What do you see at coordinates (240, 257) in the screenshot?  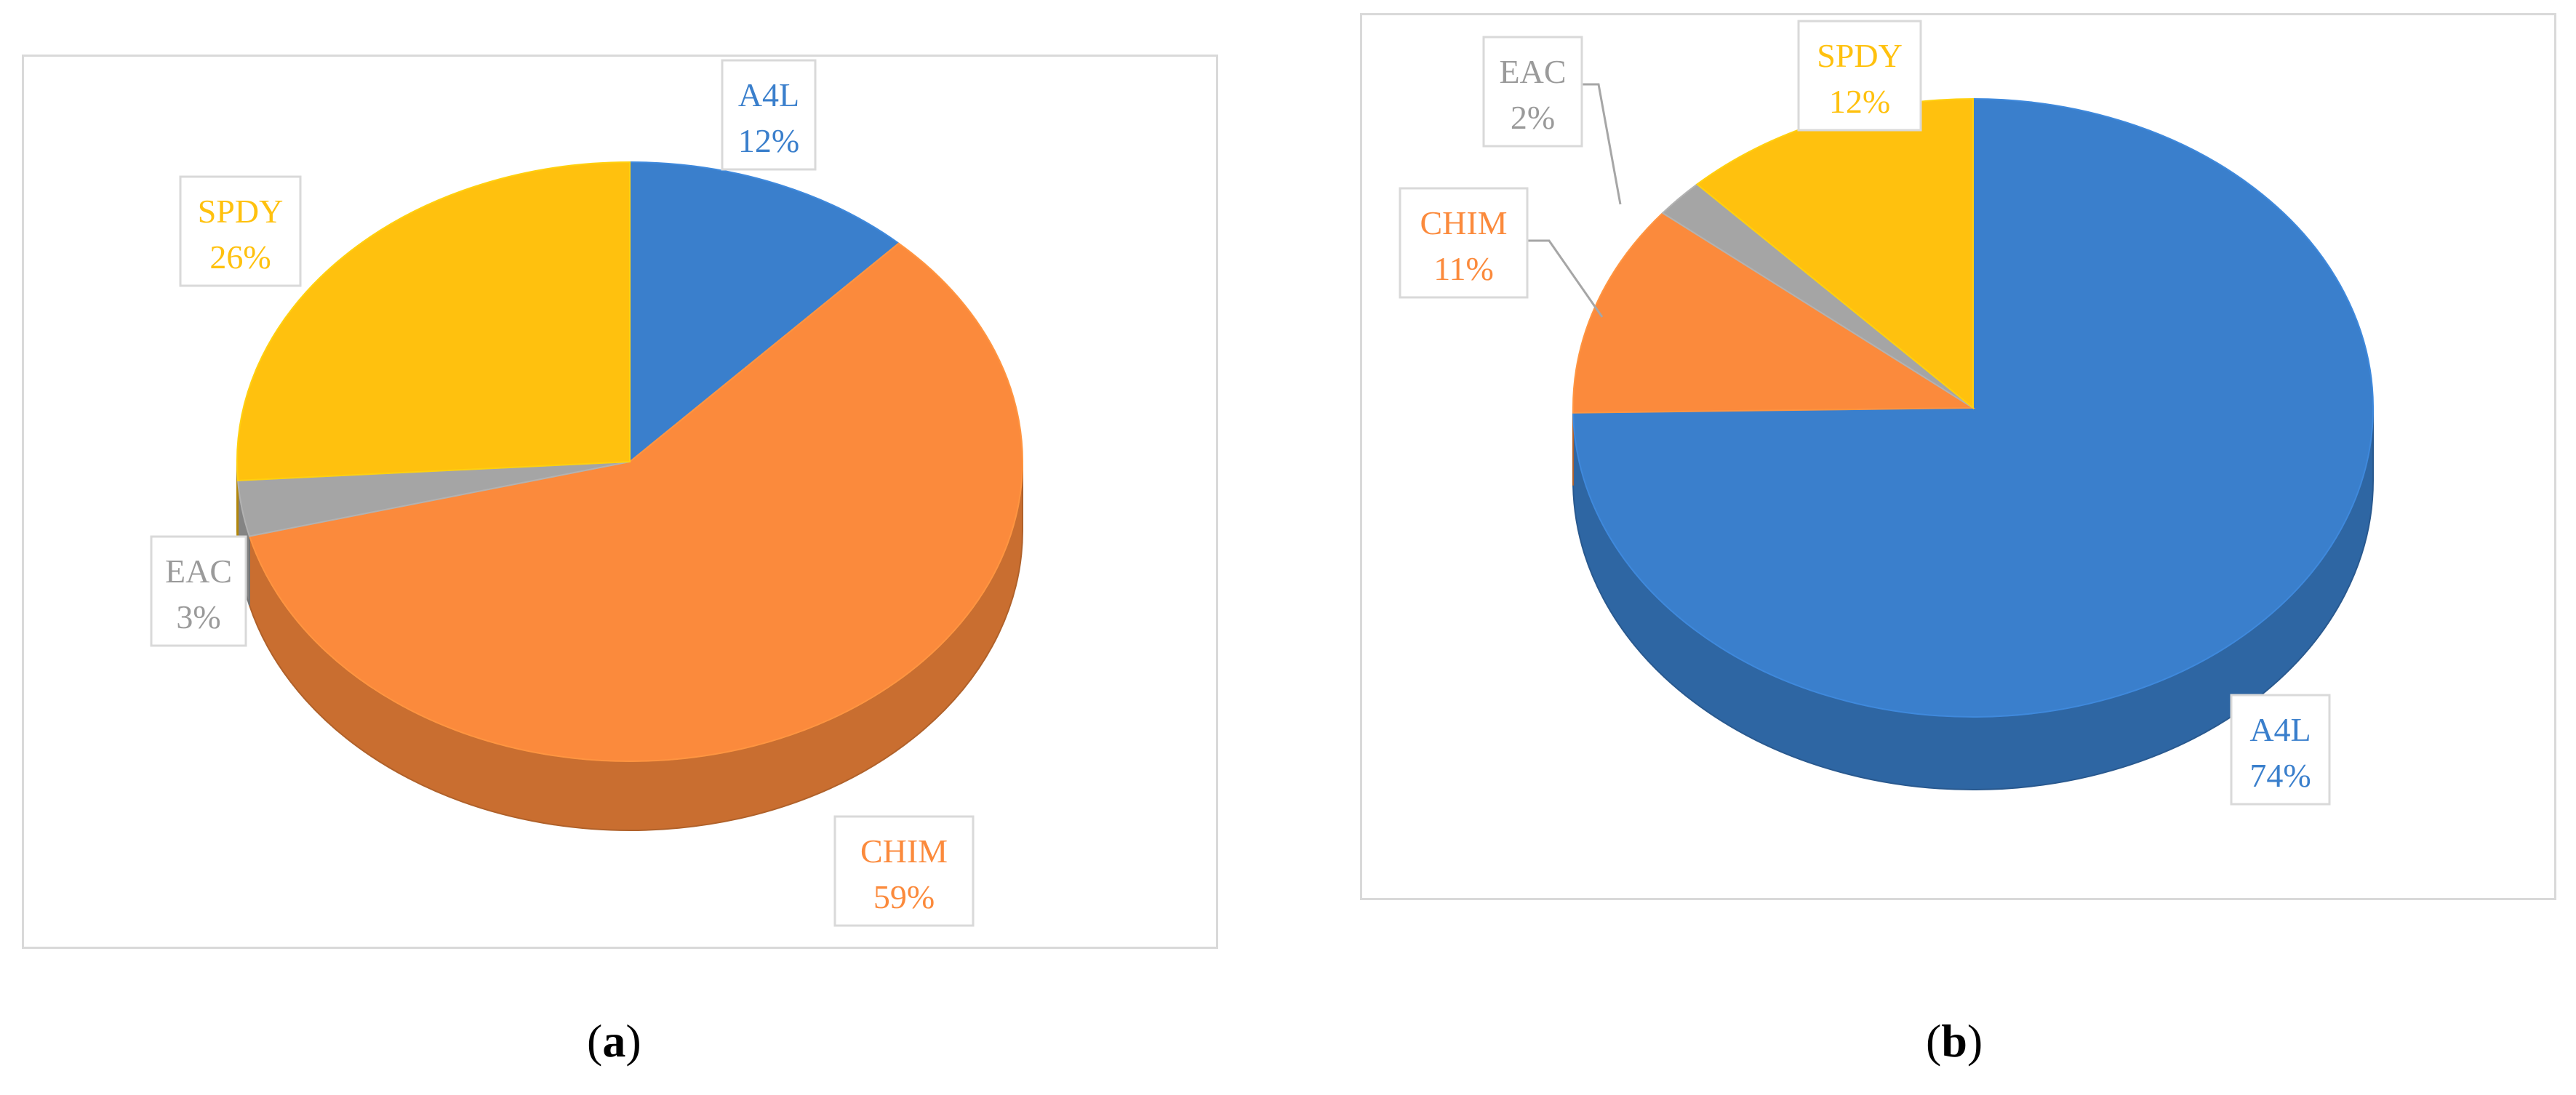 I see `data-label-value-spdy: 26%` at bounding box center [240, 257].